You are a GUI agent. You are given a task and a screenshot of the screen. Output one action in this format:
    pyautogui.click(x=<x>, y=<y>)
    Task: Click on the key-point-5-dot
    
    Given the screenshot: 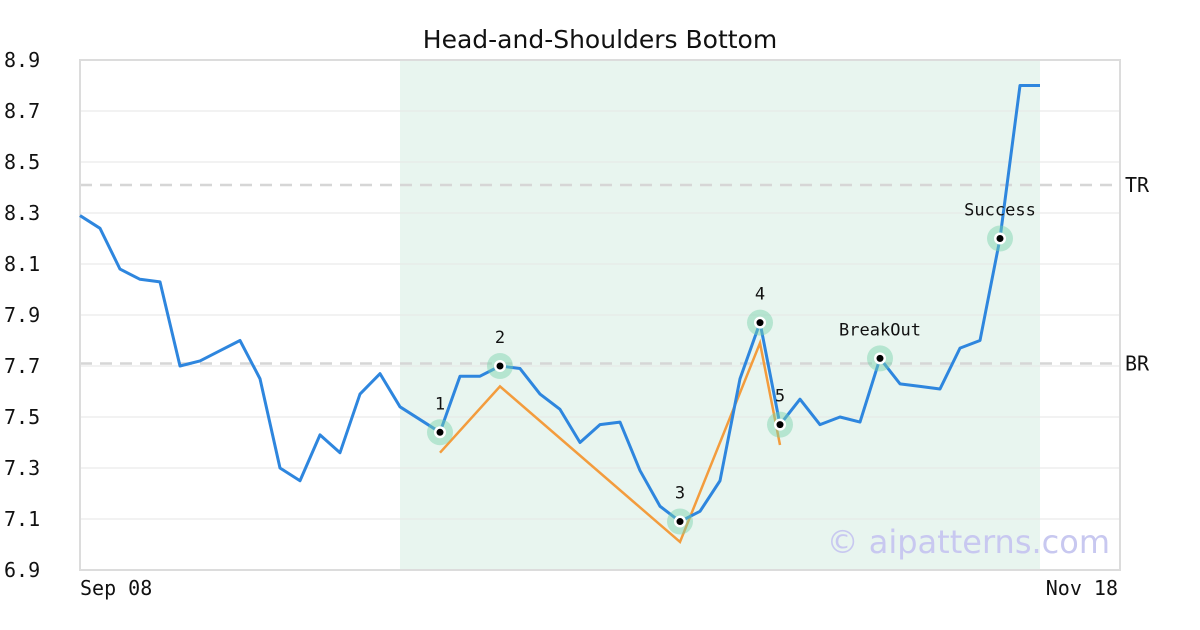 What is the action you would take?
    pyautogui.click(x=780, y=425)
    